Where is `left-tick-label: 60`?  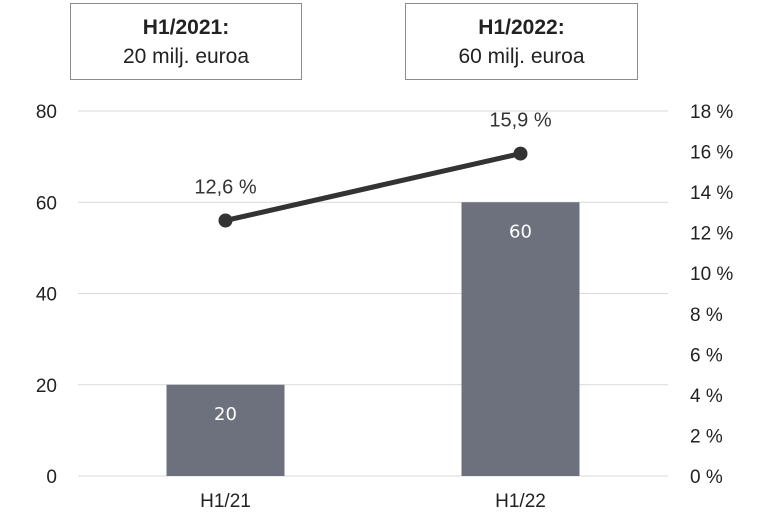 left-tick-label: 60 is located at coordinates (46, 203).